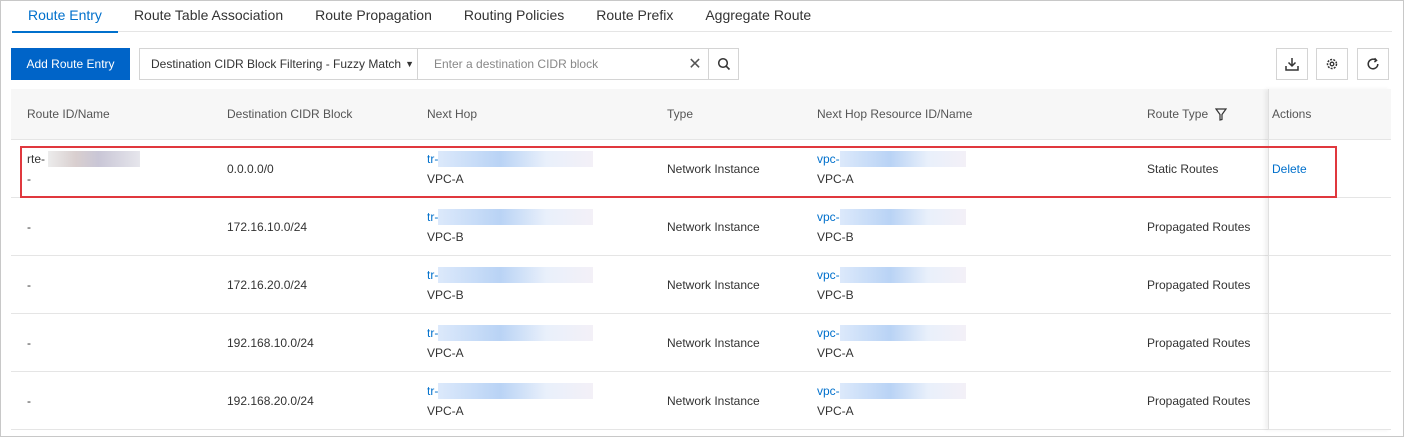 The height and width of the screenshot is (437, 1404). I want to click on destination-cidr: 192.168.10.0/24, so click(270, 342).